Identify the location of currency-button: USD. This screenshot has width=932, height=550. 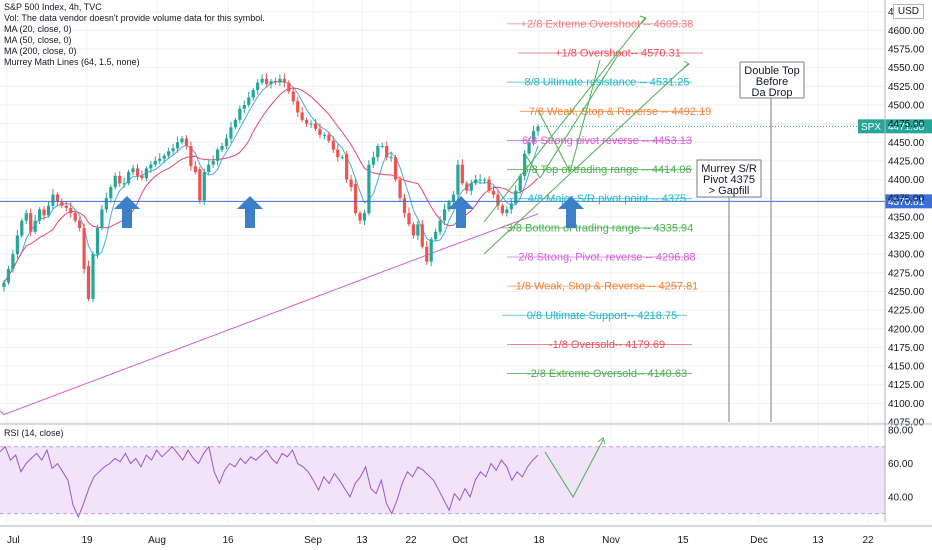
(908, 11).